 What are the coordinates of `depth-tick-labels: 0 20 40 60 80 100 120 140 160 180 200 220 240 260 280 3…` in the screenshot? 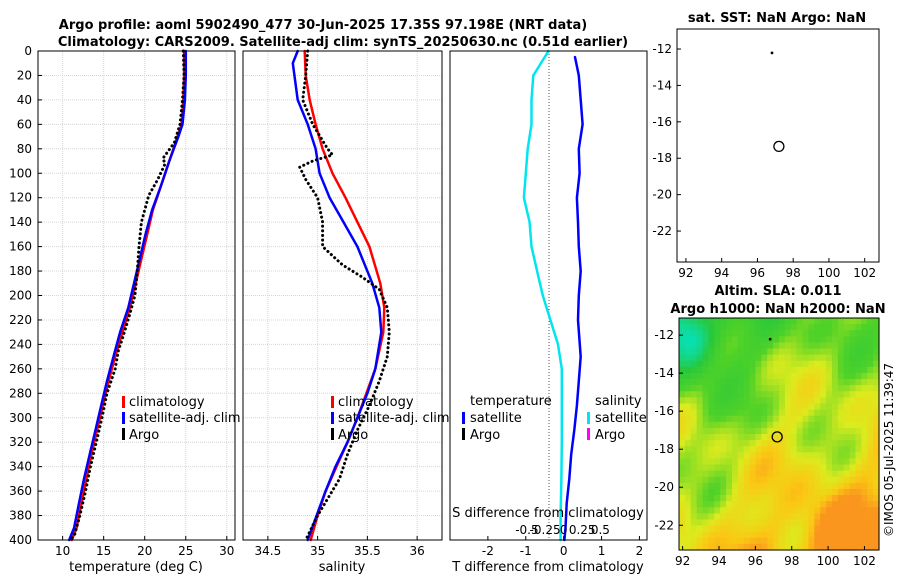 It's located at (25, 295).